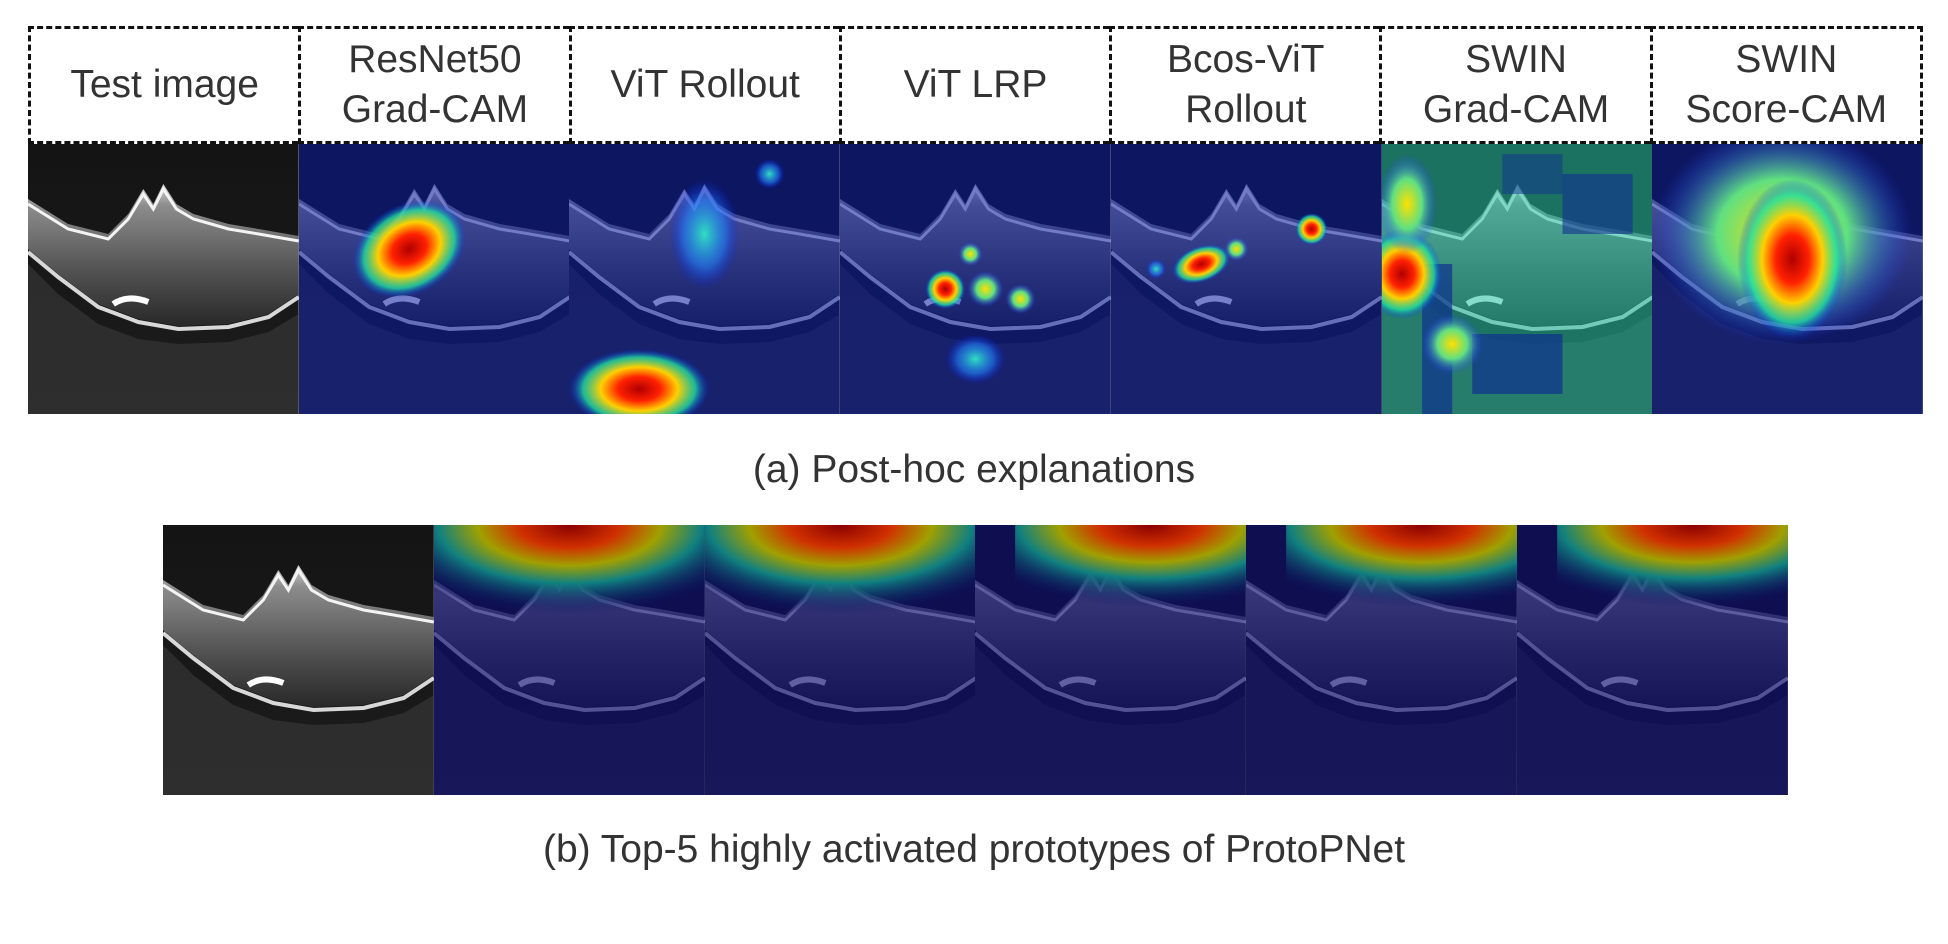 The width and height of the screenshot is (1948, 944). Describe the element at coordinates (1244, 85) in the screenshot. I see `column-header-bcos-vit-rollout: Bcos-ViT Rollout` at that location.